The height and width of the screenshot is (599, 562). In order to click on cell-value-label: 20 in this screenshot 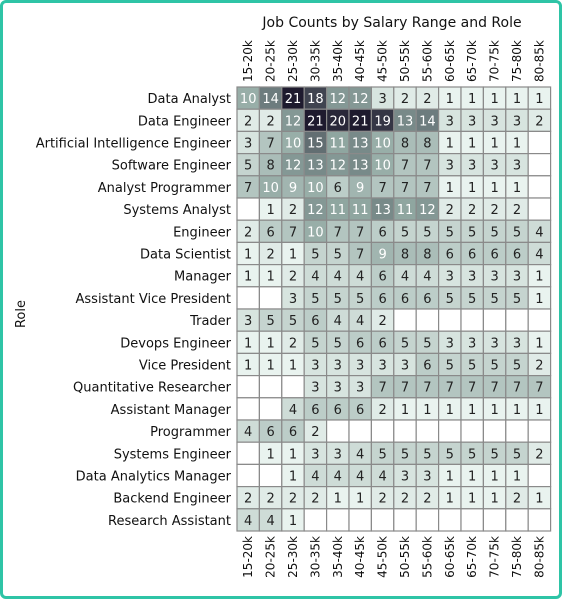, I will do `click(338, 121)`.